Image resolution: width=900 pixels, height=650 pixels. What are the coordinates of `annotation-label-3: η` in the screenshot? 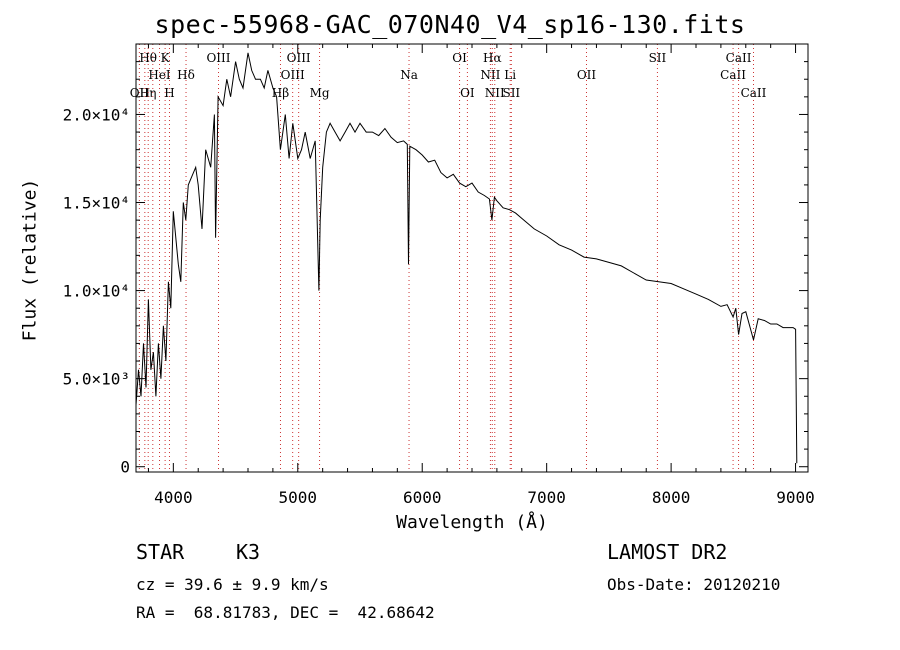 It's located at (152, 93).